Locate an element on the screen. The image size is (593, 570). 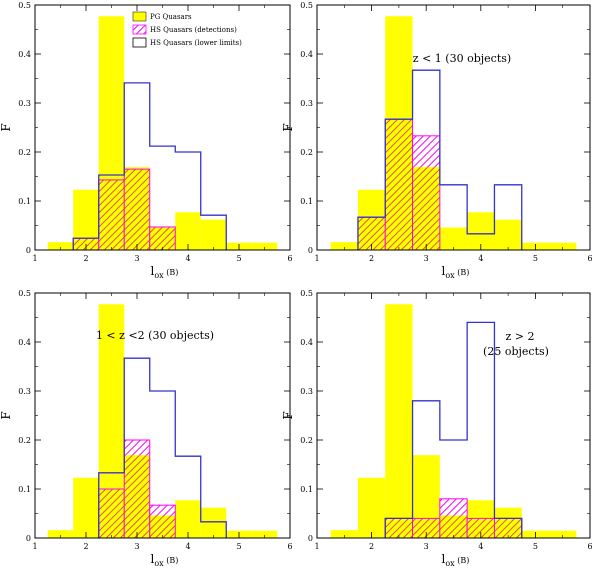
legend-label-low: HS Quasars (lower limits) is located at coordinates (196, 43).